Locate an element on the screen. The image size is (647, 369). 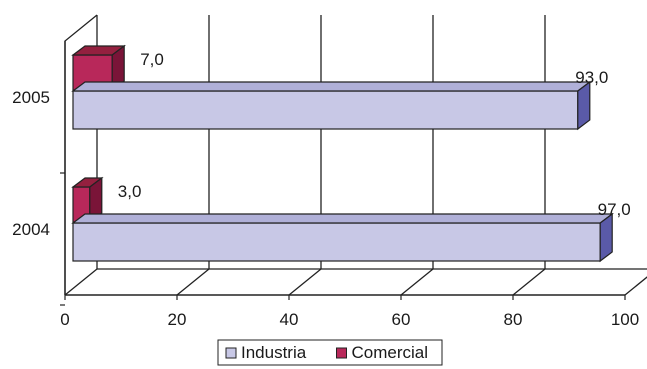
x-tick-label: 60 is located at coordinates (401, 319).